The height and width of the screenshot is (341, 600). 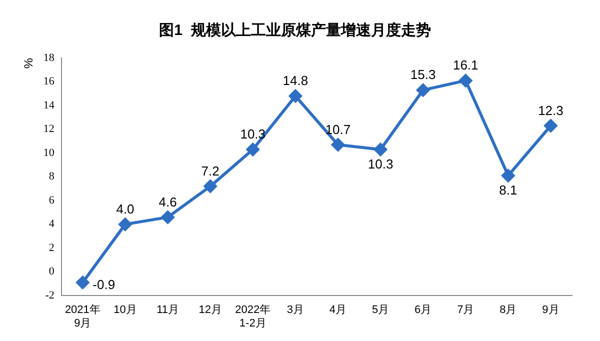 What do you see at coordinates (551, 310) in the screenshot?
I see `x-tick-label: 9月` at bounding box center [551, 310].